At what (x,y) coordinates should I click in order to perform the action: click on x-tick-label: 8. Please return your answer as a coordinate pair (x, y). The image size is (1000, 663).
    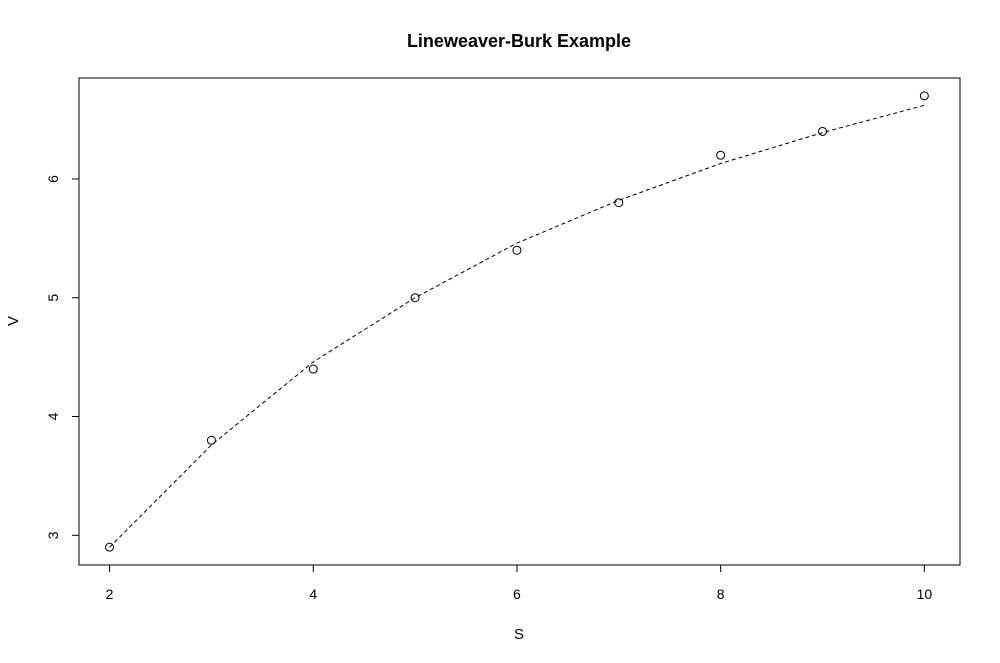
    Looking at the image, I should click on (721, 594).